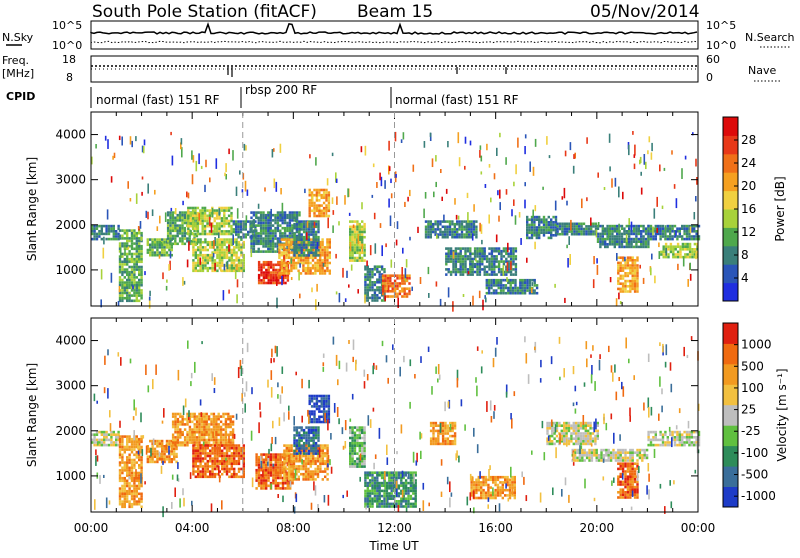 This screenshot has width=800, height=558. Describe the element at coordinates (758, 496) in the screenshot. I see `velocity-colorbar-tick: -1000` at that location.